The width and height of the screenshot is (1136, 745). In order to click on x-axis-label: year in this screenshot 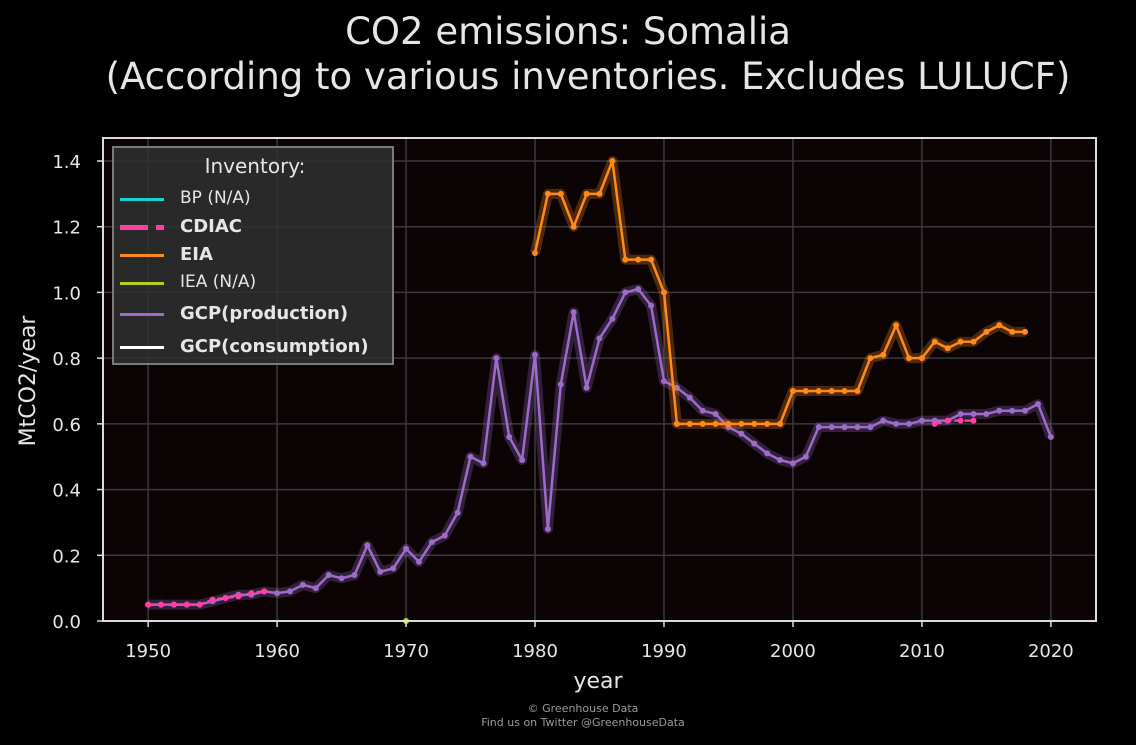, I will do `click(598, 681)`.